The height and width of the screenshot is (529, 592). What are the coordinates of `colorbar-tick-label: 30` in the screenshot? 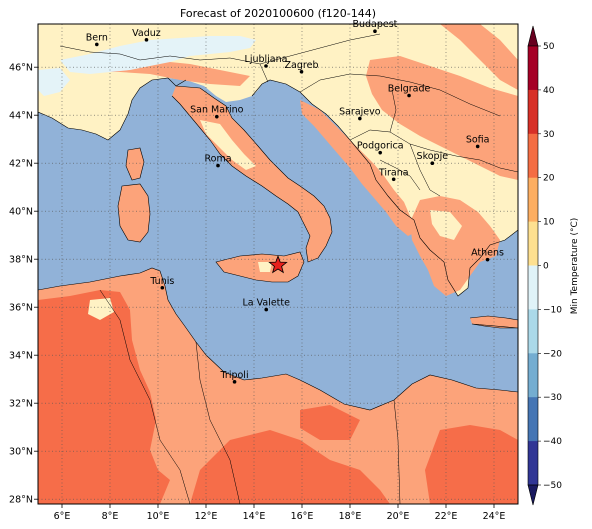 It's located at (549, 135).